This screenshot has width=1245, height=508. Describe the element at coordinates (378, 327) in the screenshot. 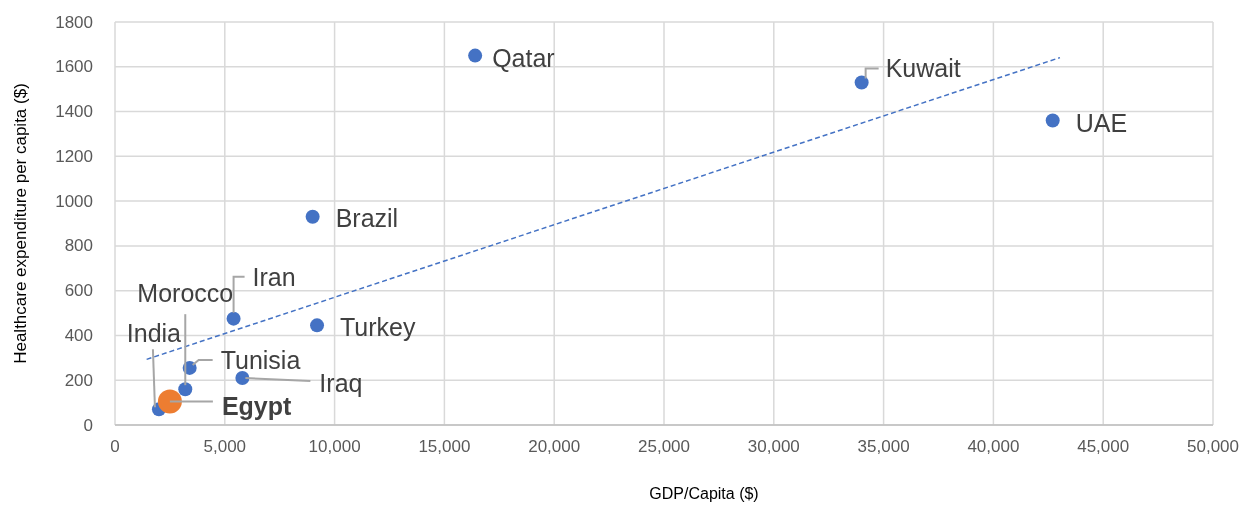

I see `data-label: Turkey` at that location.